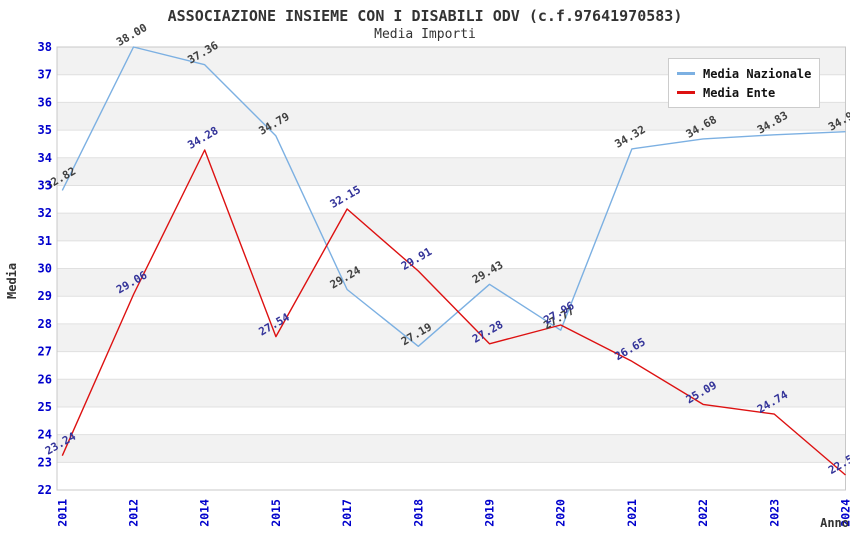 Image resolution: width=850 pixels, height=550 pixels. What do you see at coordinates (45, 158) in the screenshot?
I see `y-tick-label: 34` at bounding box center [45, 158].